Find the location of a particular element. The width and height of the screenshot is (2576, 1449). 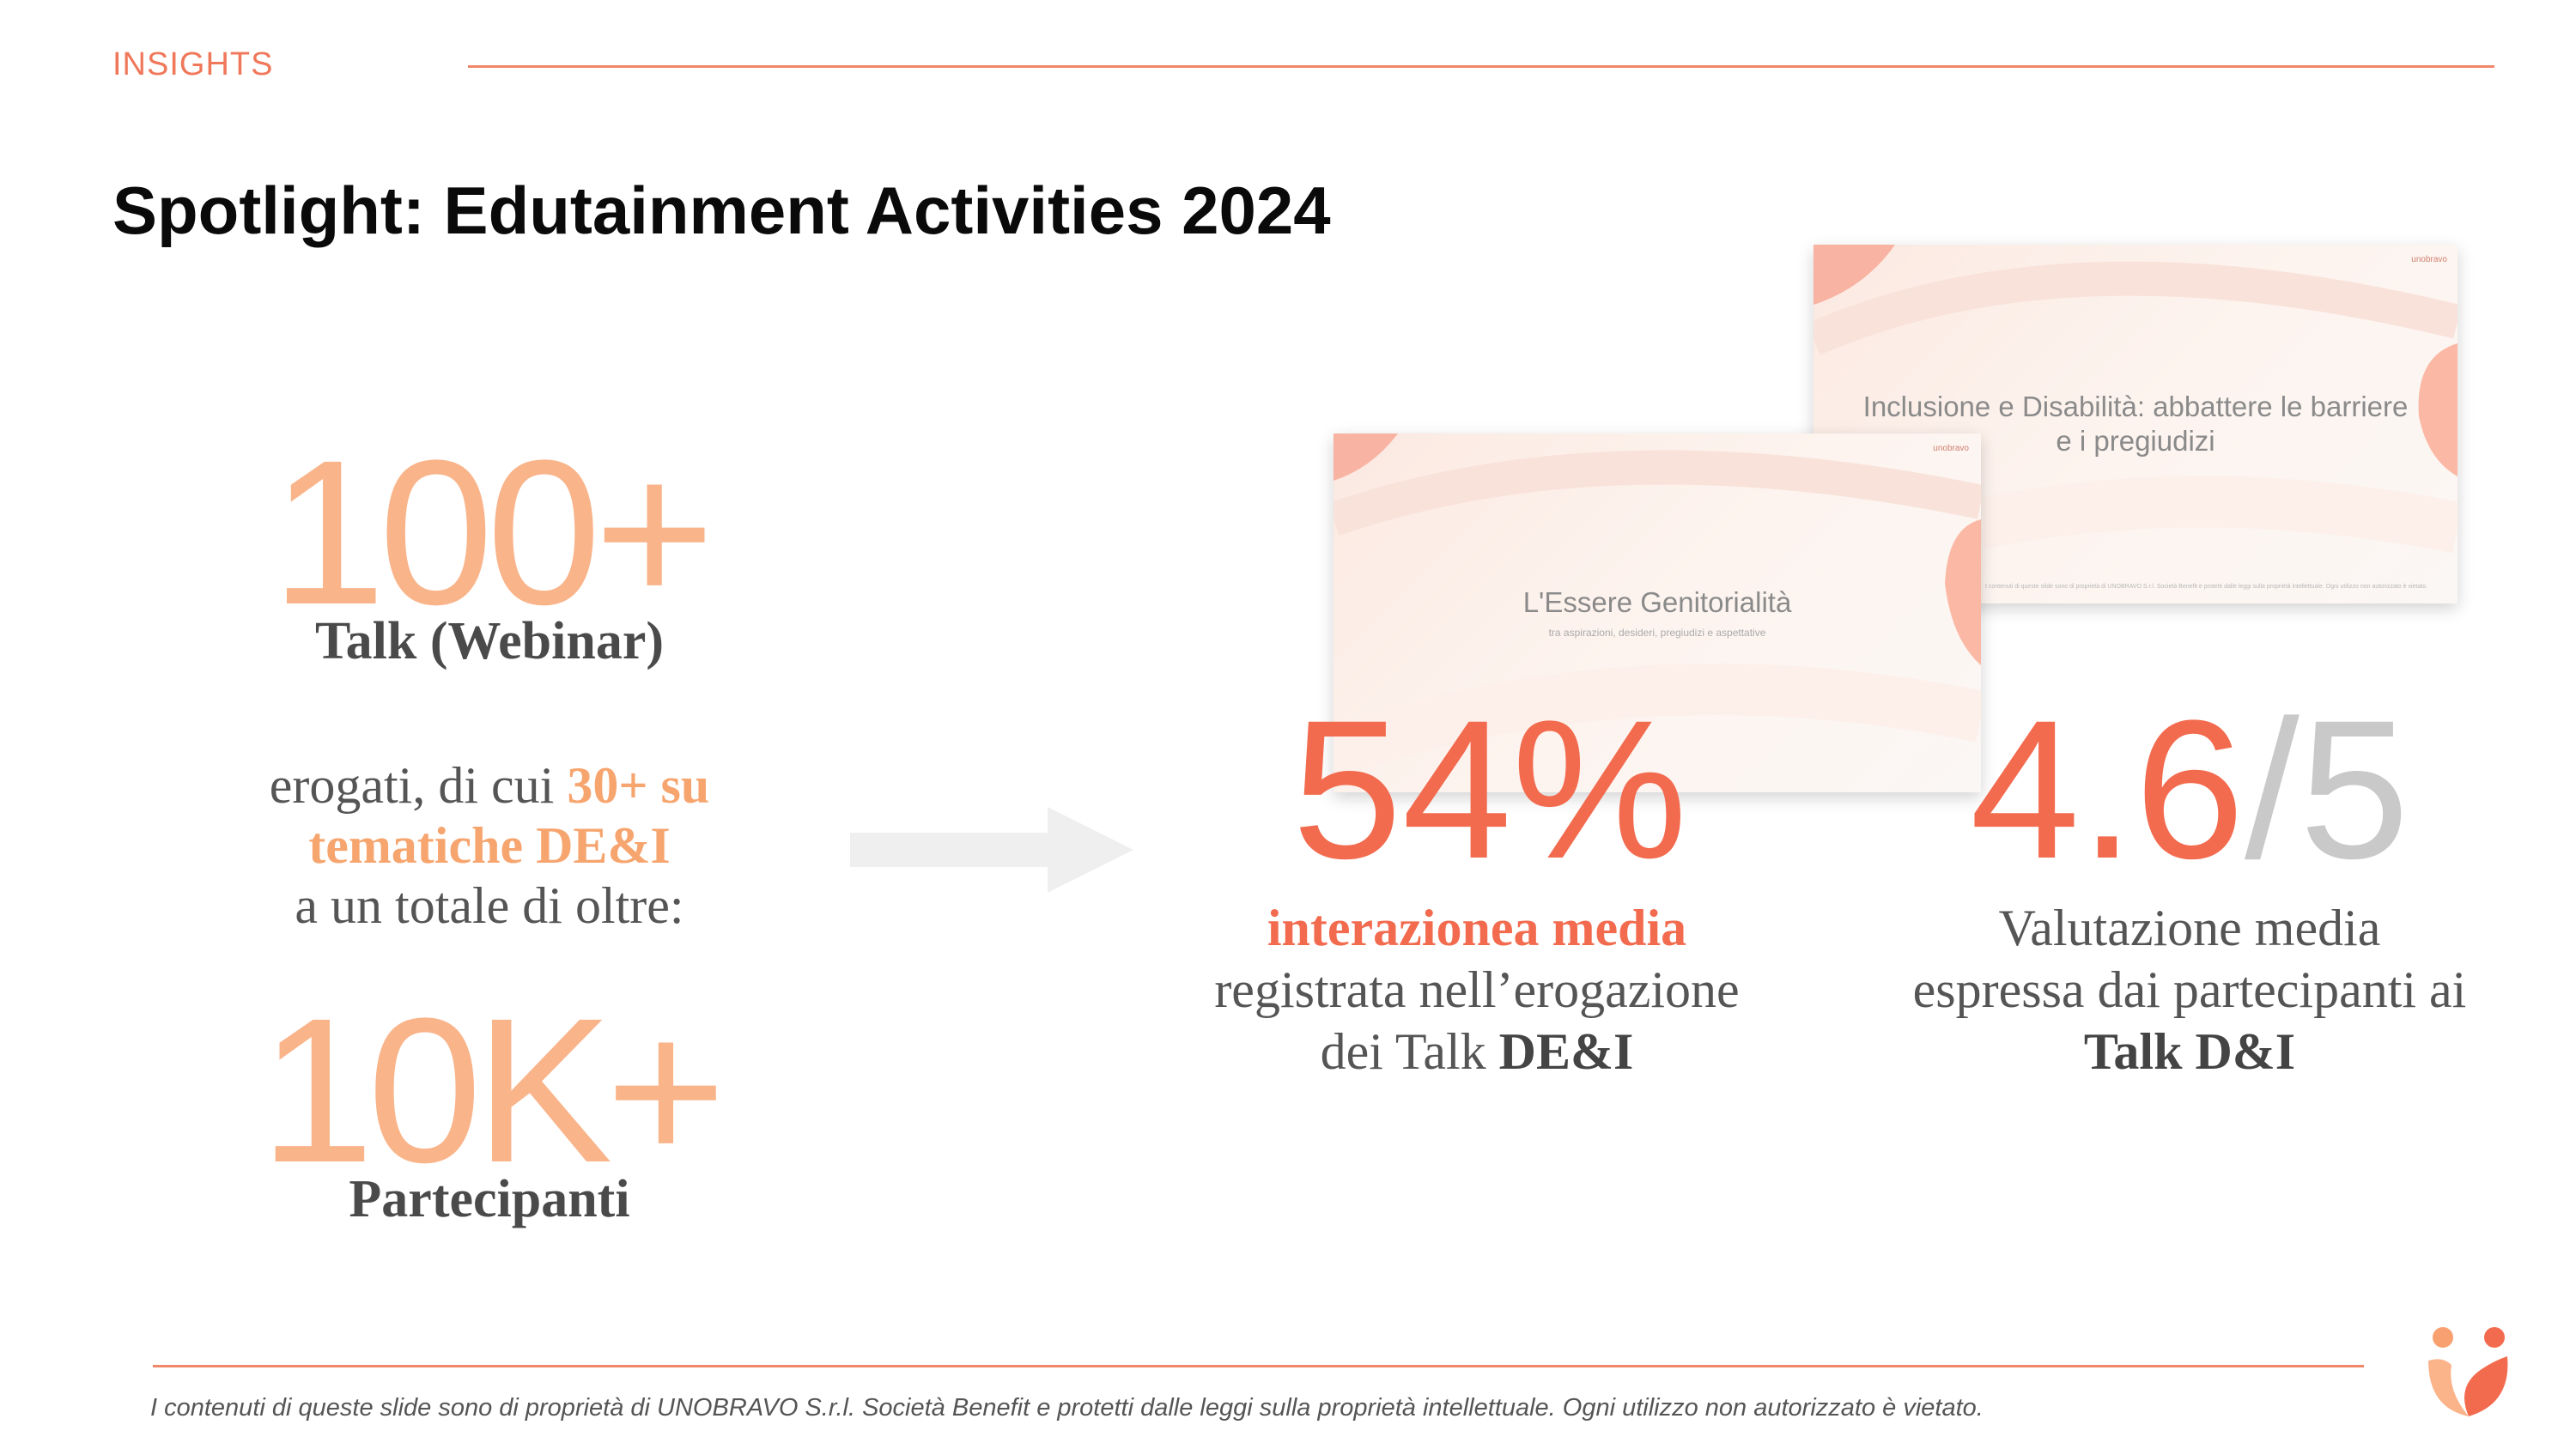

interaction-line-3-prefix: dei Talk is located at coordinates (1409, 1051).